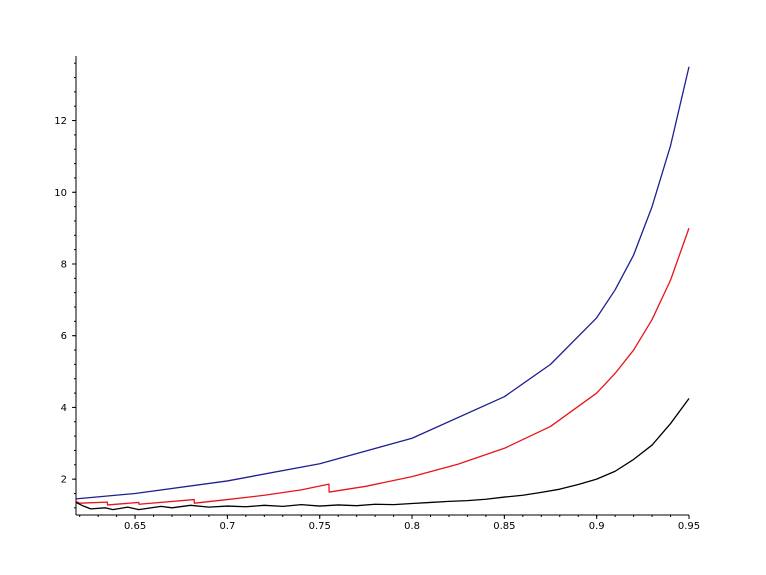 The width and height of the screenshot is (766, 575). Describe the element at coordinates (64, 336) in the screenshot. I see `y-tick-label: 6` at that location.